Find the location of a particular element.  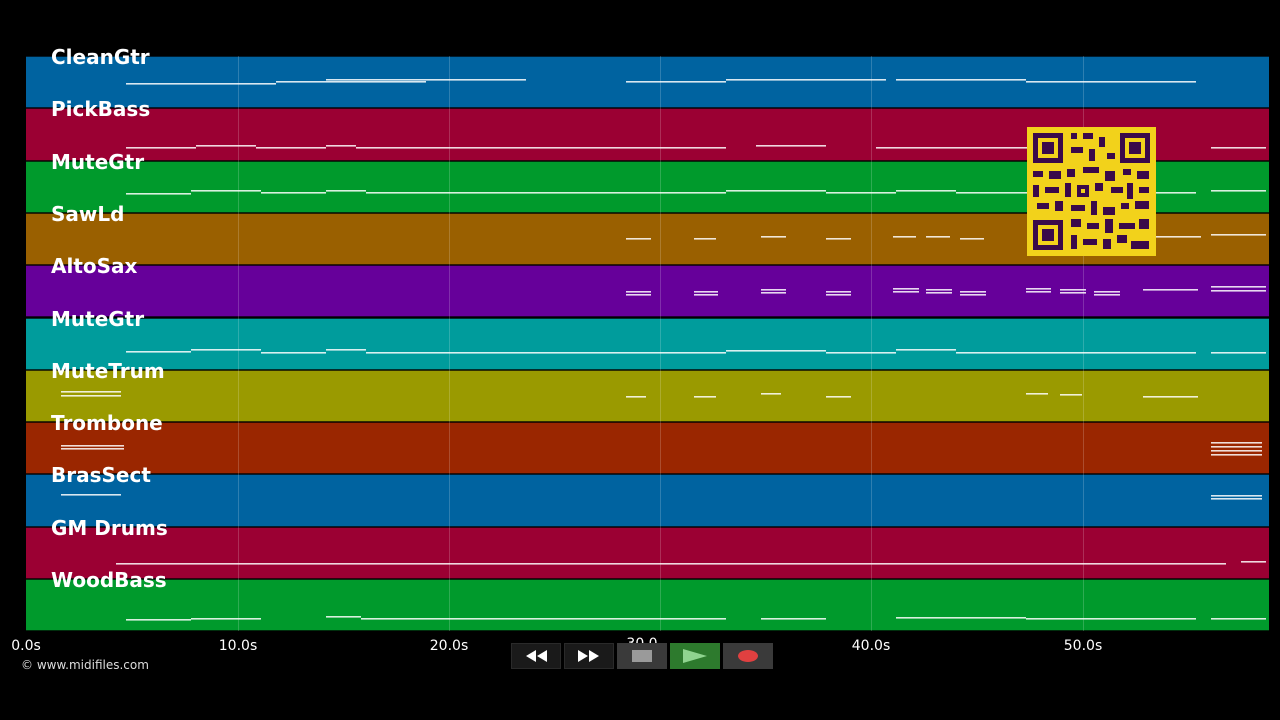

track-lane: GM Drums is located at coordinates (647, 547).